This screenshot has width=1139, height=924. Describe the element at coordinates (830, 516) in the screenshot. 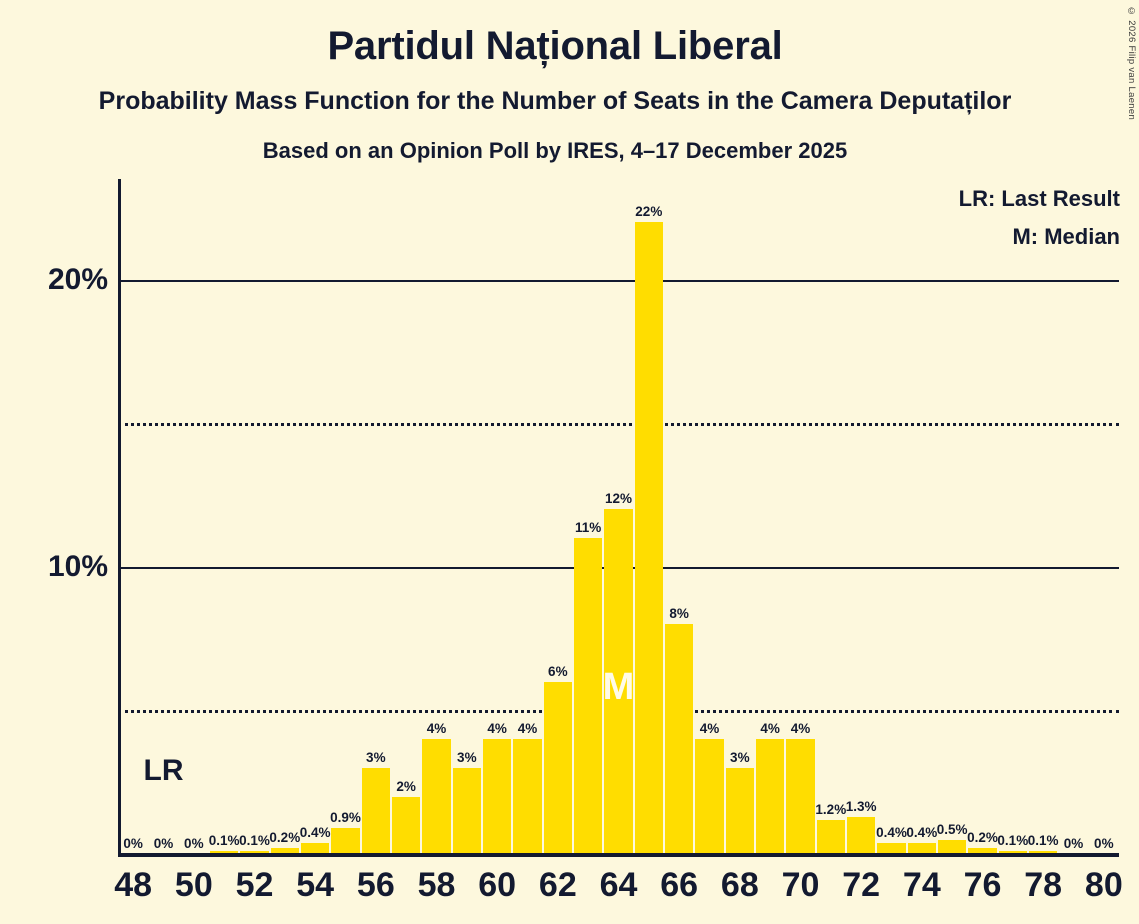

I see `bar-slot: 1.2%` at that location.